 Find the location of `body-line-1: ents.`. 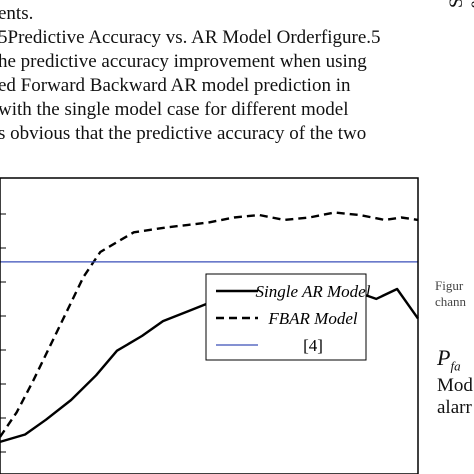

body-line-1: ents. is located at coordinates (17, 13).